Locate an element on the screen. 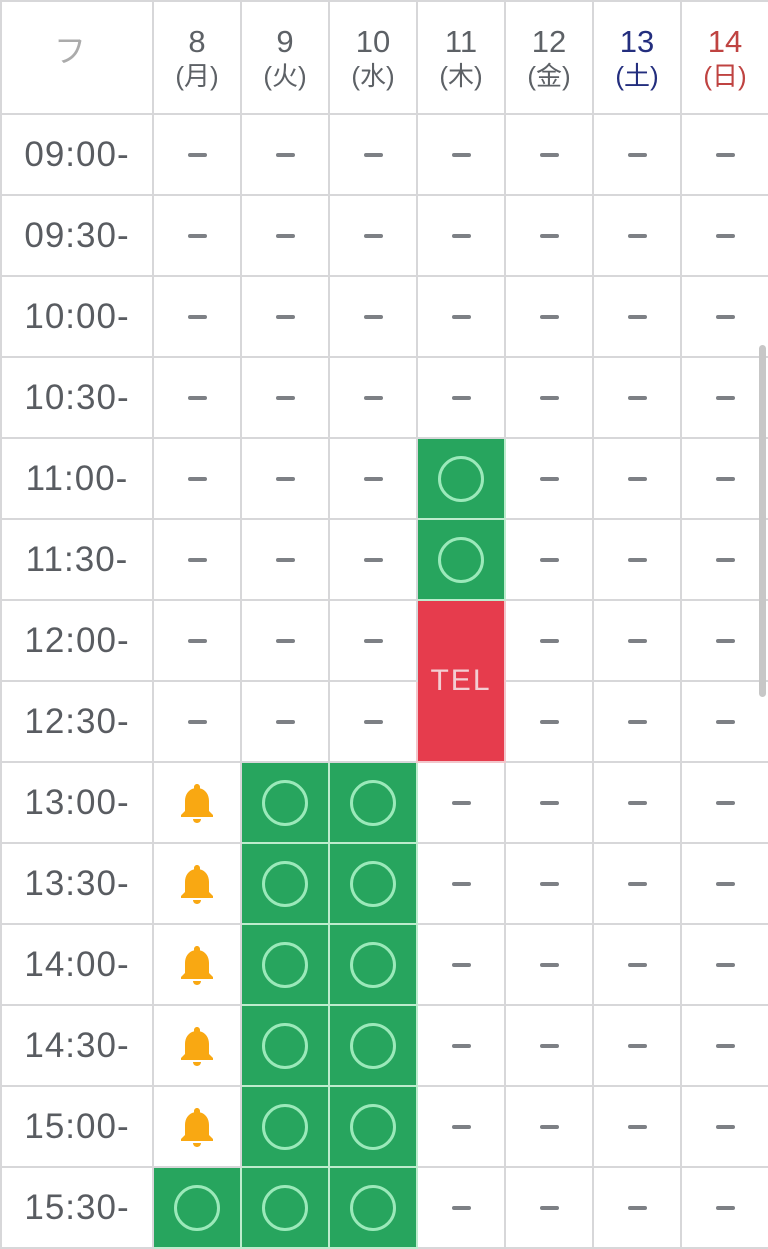  day-number: 13 is located at coordinates (637, 41).